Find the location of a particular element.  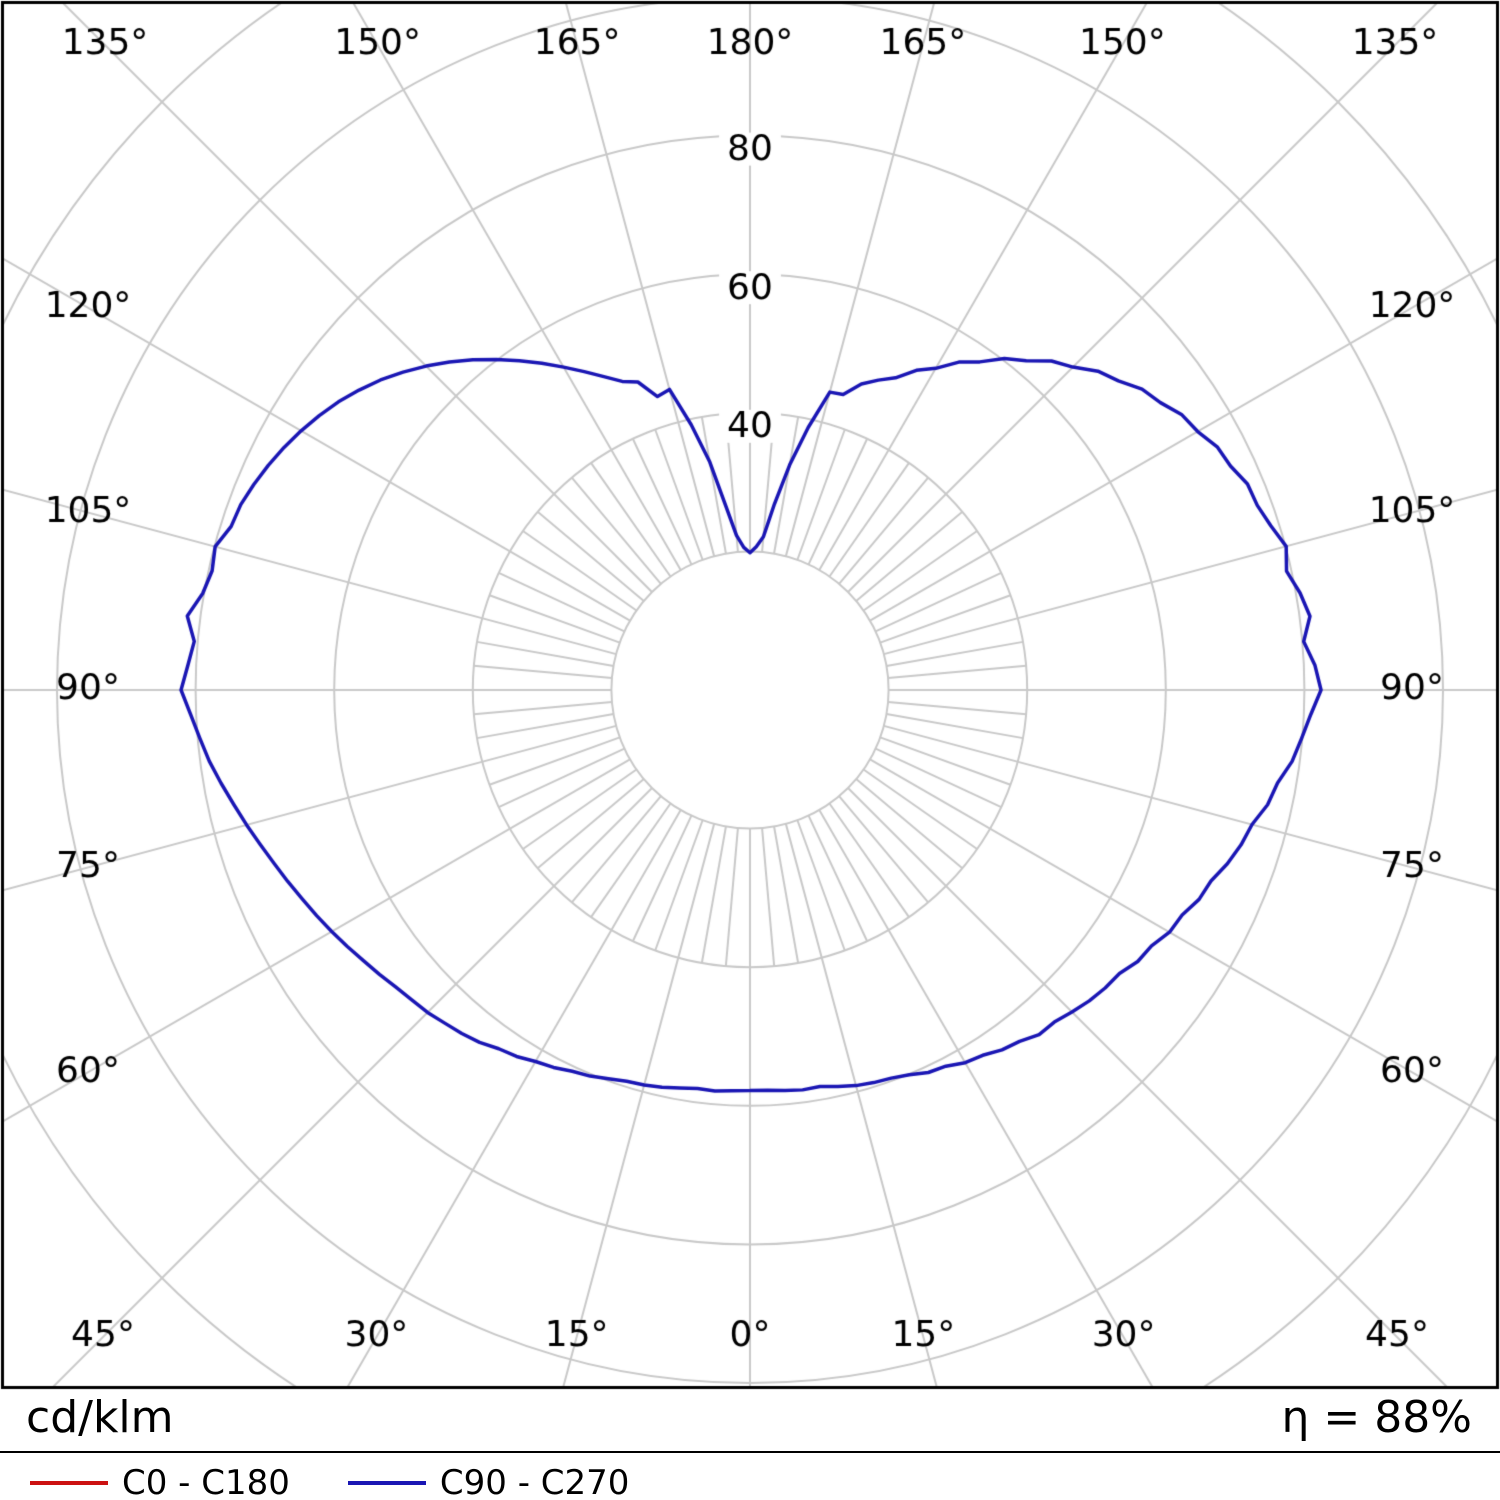

legend: C0 - C180 C90 - C270 is located at coordinates (750, 1476).